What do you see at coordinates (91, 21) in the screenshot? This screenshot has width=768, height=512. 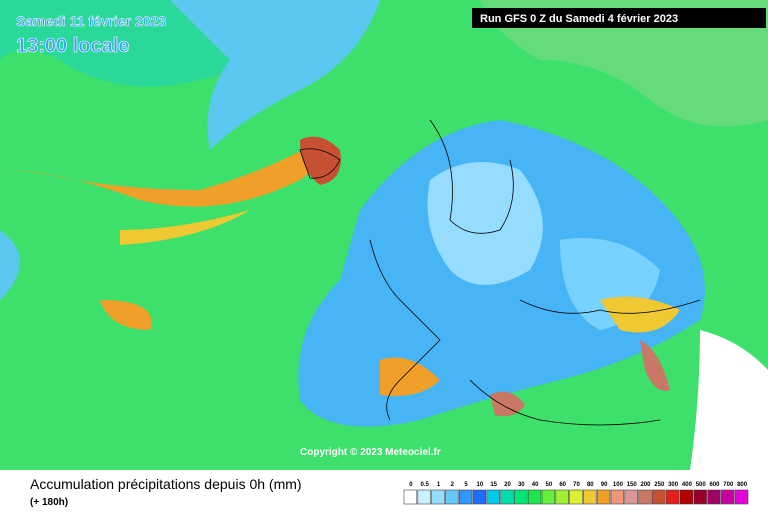 I see `date: Samedi 11 février 2023` at bounding box center [91, 21].